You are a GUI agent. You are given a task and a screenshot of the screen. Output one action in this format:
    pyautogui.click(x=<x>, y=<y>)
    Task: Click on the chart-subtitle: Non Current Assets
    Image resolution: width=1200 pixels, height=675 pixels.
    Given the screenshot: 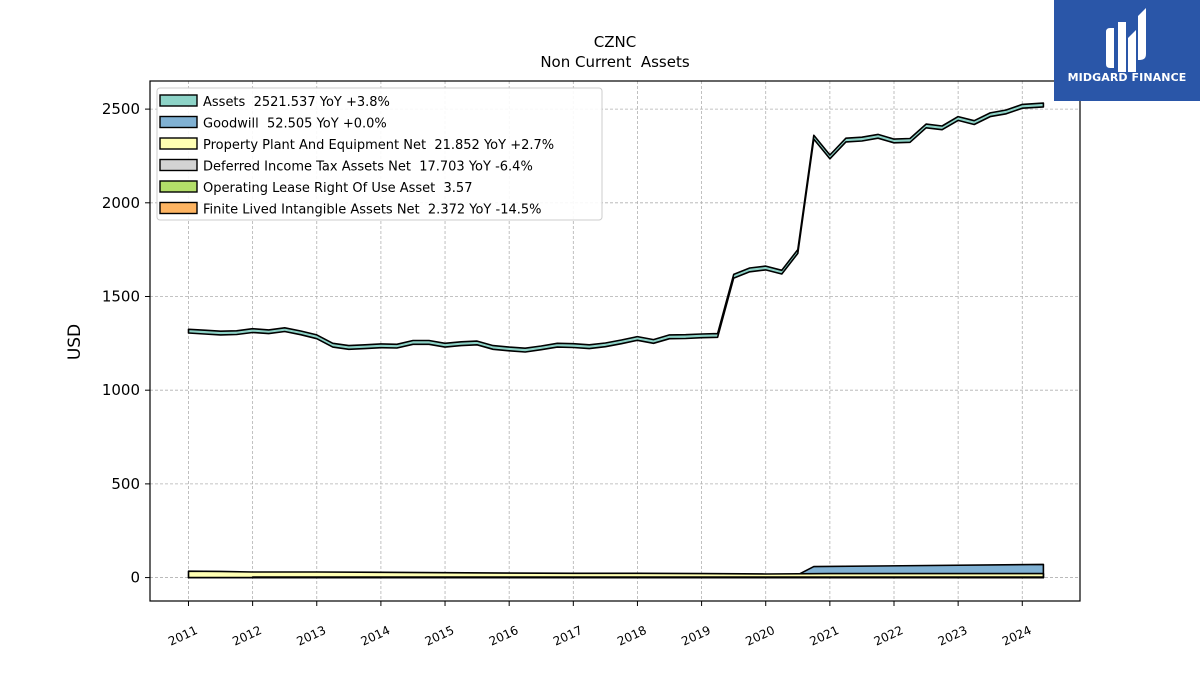 What is the action you would take?
    pyautogui.click(x=615, y=62)
    